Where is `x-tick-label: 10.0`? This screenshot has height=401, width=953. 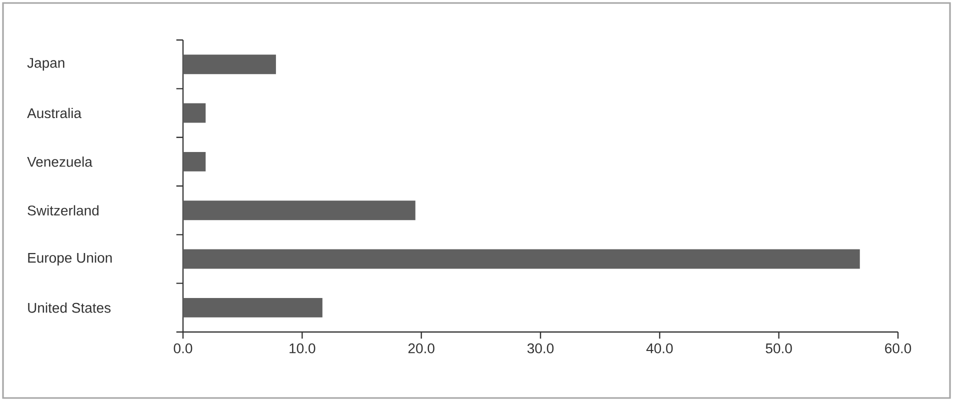
x-tick-label: 10.0 is located at coordinates (303, 348).